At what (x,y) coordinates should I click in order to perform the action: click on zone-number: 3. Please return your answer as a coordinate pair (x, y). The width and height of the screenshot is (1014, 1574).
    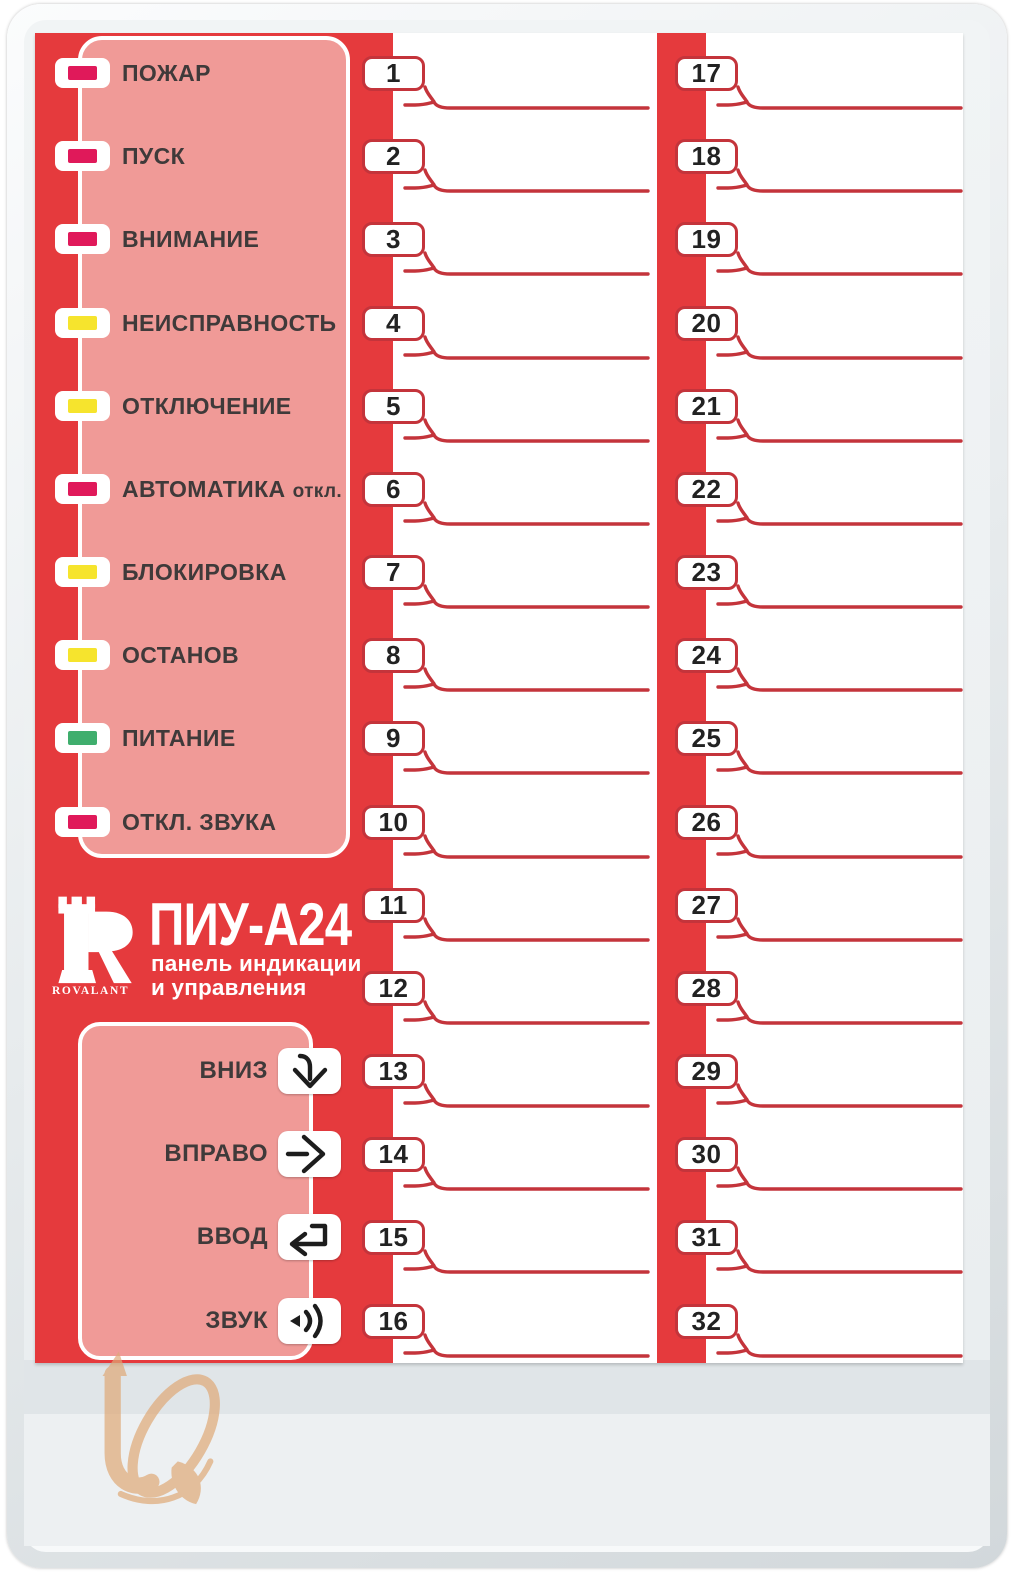
    Looking at the image, I should click on (393, 239).